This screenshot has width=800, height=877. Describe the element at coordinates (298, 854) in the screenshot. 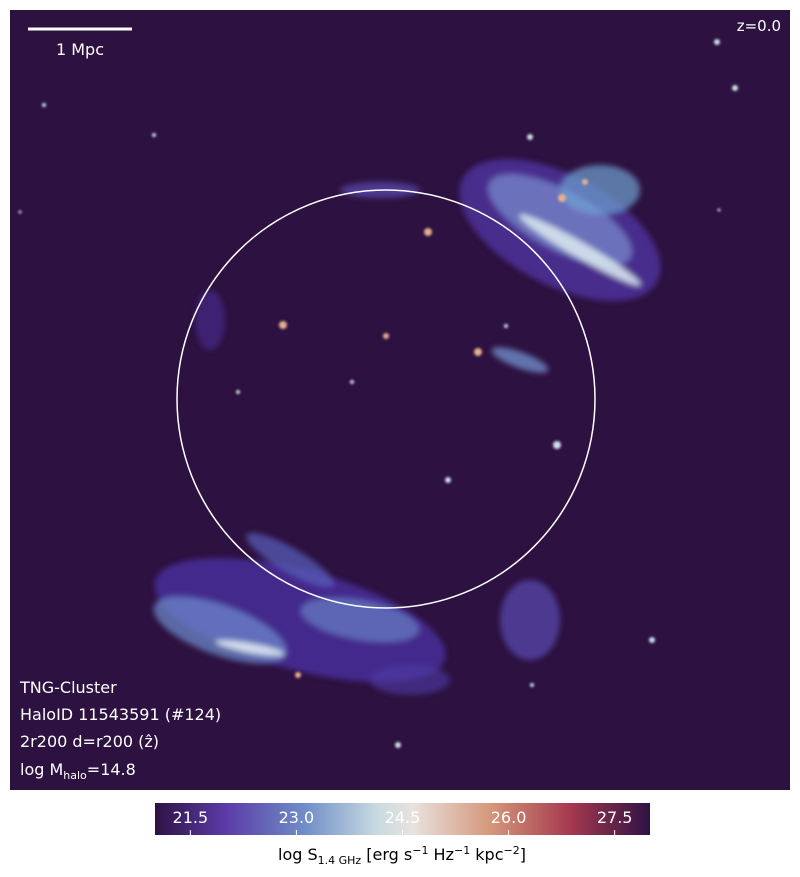

I see `text: log S` at that location.